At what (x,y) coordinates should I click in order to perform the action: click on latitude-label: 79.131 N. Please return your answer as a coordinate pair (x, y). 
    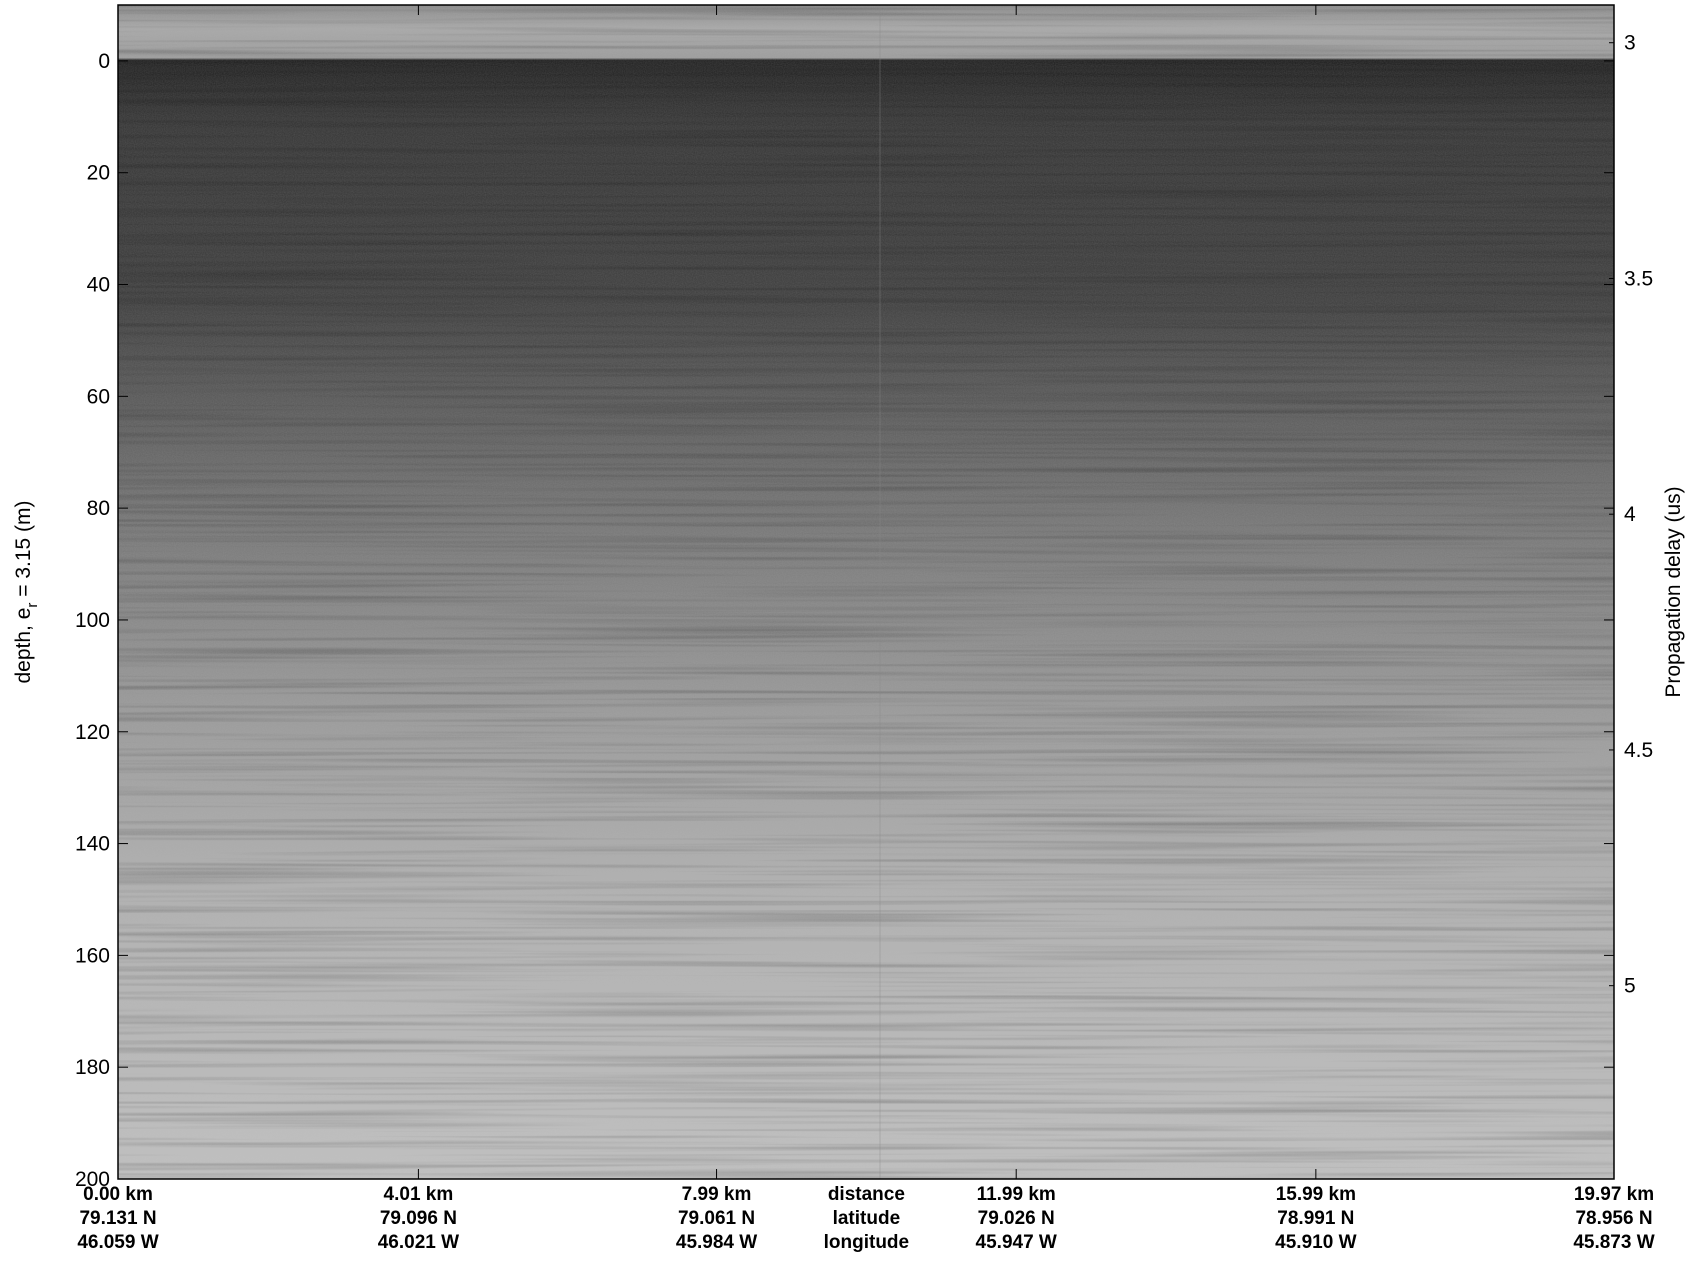
    Looking at the image, I should click on (117, 1218).